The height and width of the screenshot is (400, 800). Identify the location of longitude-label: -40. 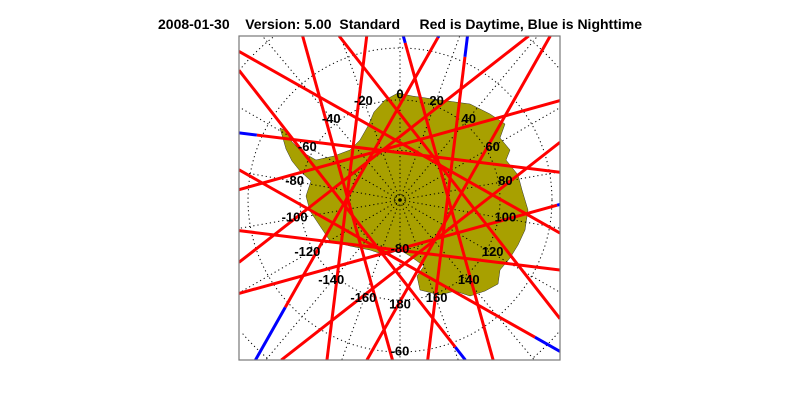
(331, 118).